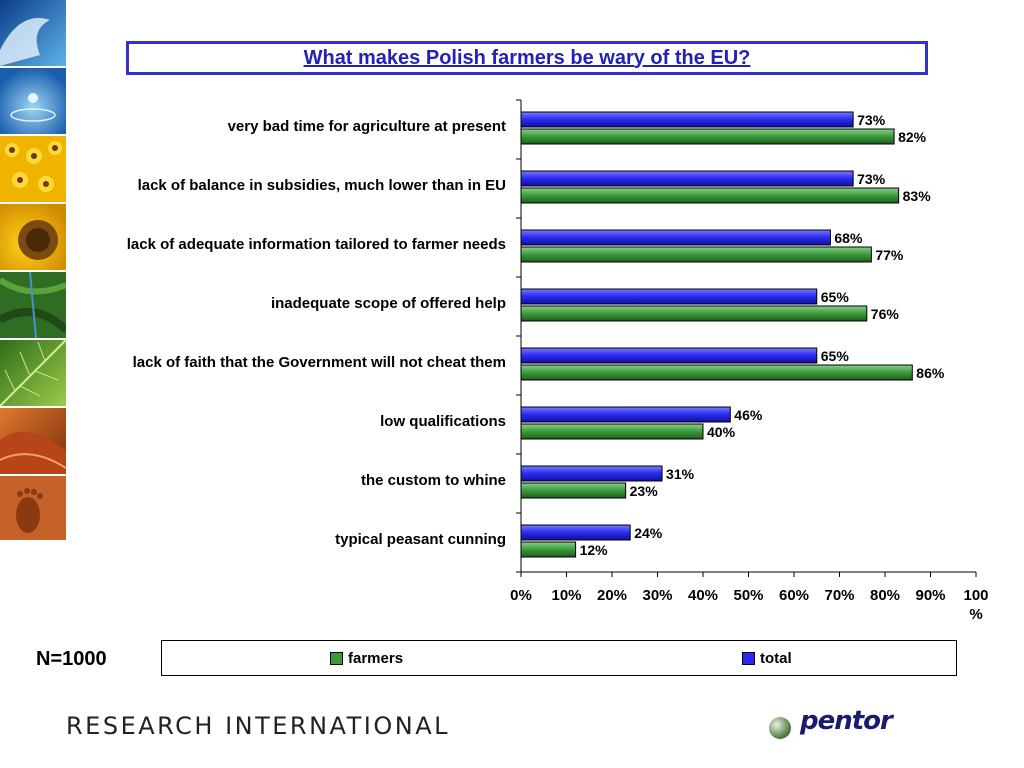 Image resolution: width=1024 pixels, height=768 pixels. What do you see at coordinates (33, 441) in the screenshot?
I see `desert-dunes-image` at bounding box center [33, 441].